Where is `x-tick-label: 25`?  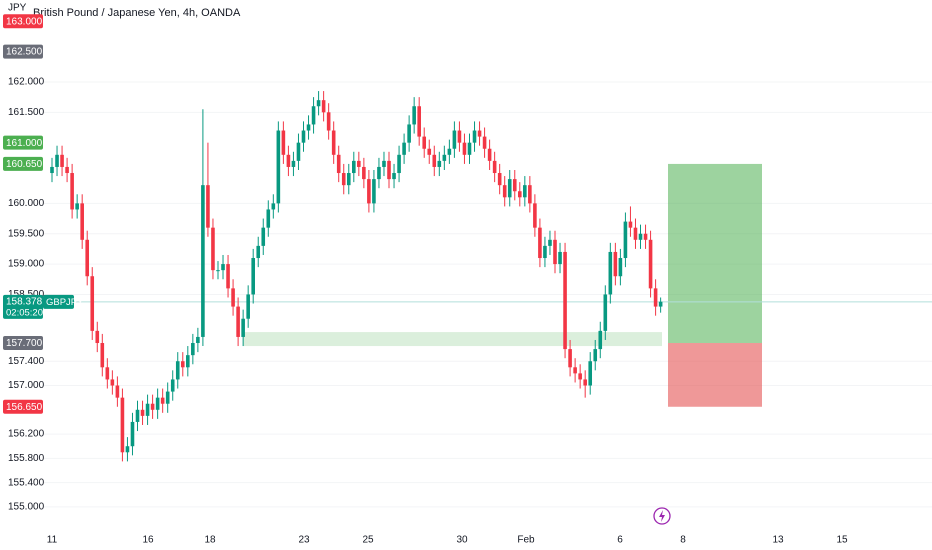 x-tick-label: 25 is located at coordinates (368, 540).